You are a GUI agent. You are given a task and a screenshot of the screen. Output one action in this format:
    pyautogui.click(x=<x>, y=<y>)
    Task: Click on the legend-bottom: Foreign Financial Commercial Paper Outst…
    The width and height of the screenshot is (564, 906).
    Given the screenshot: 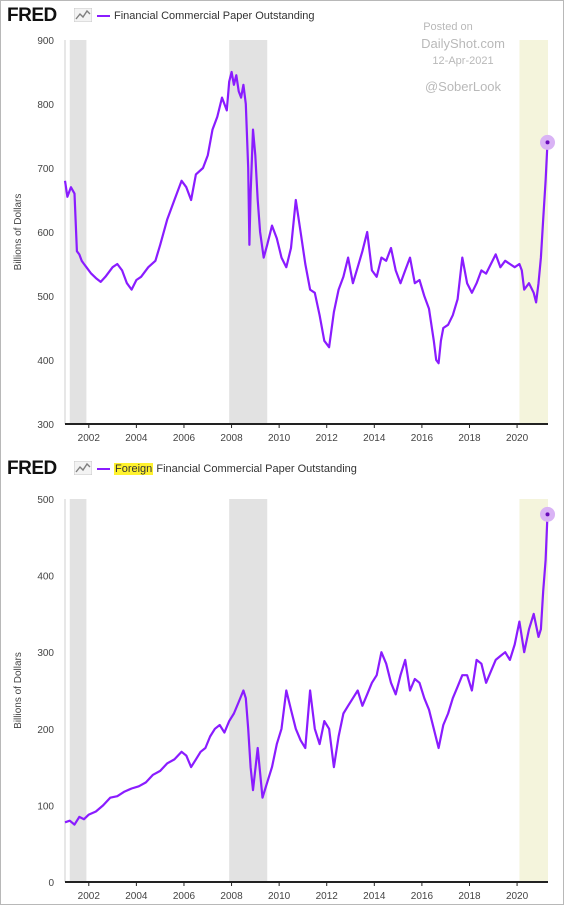 What is the action you would take?
    pyautogui.click(x=227, y=469)
    